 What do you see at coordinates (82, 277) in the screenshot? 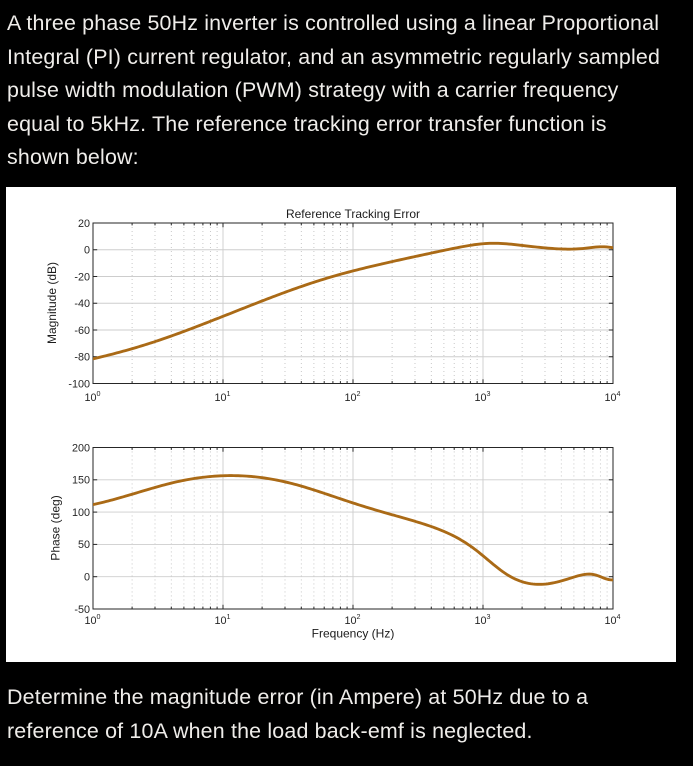
I see `svg-text: -20` at bounding box center [82, 277].